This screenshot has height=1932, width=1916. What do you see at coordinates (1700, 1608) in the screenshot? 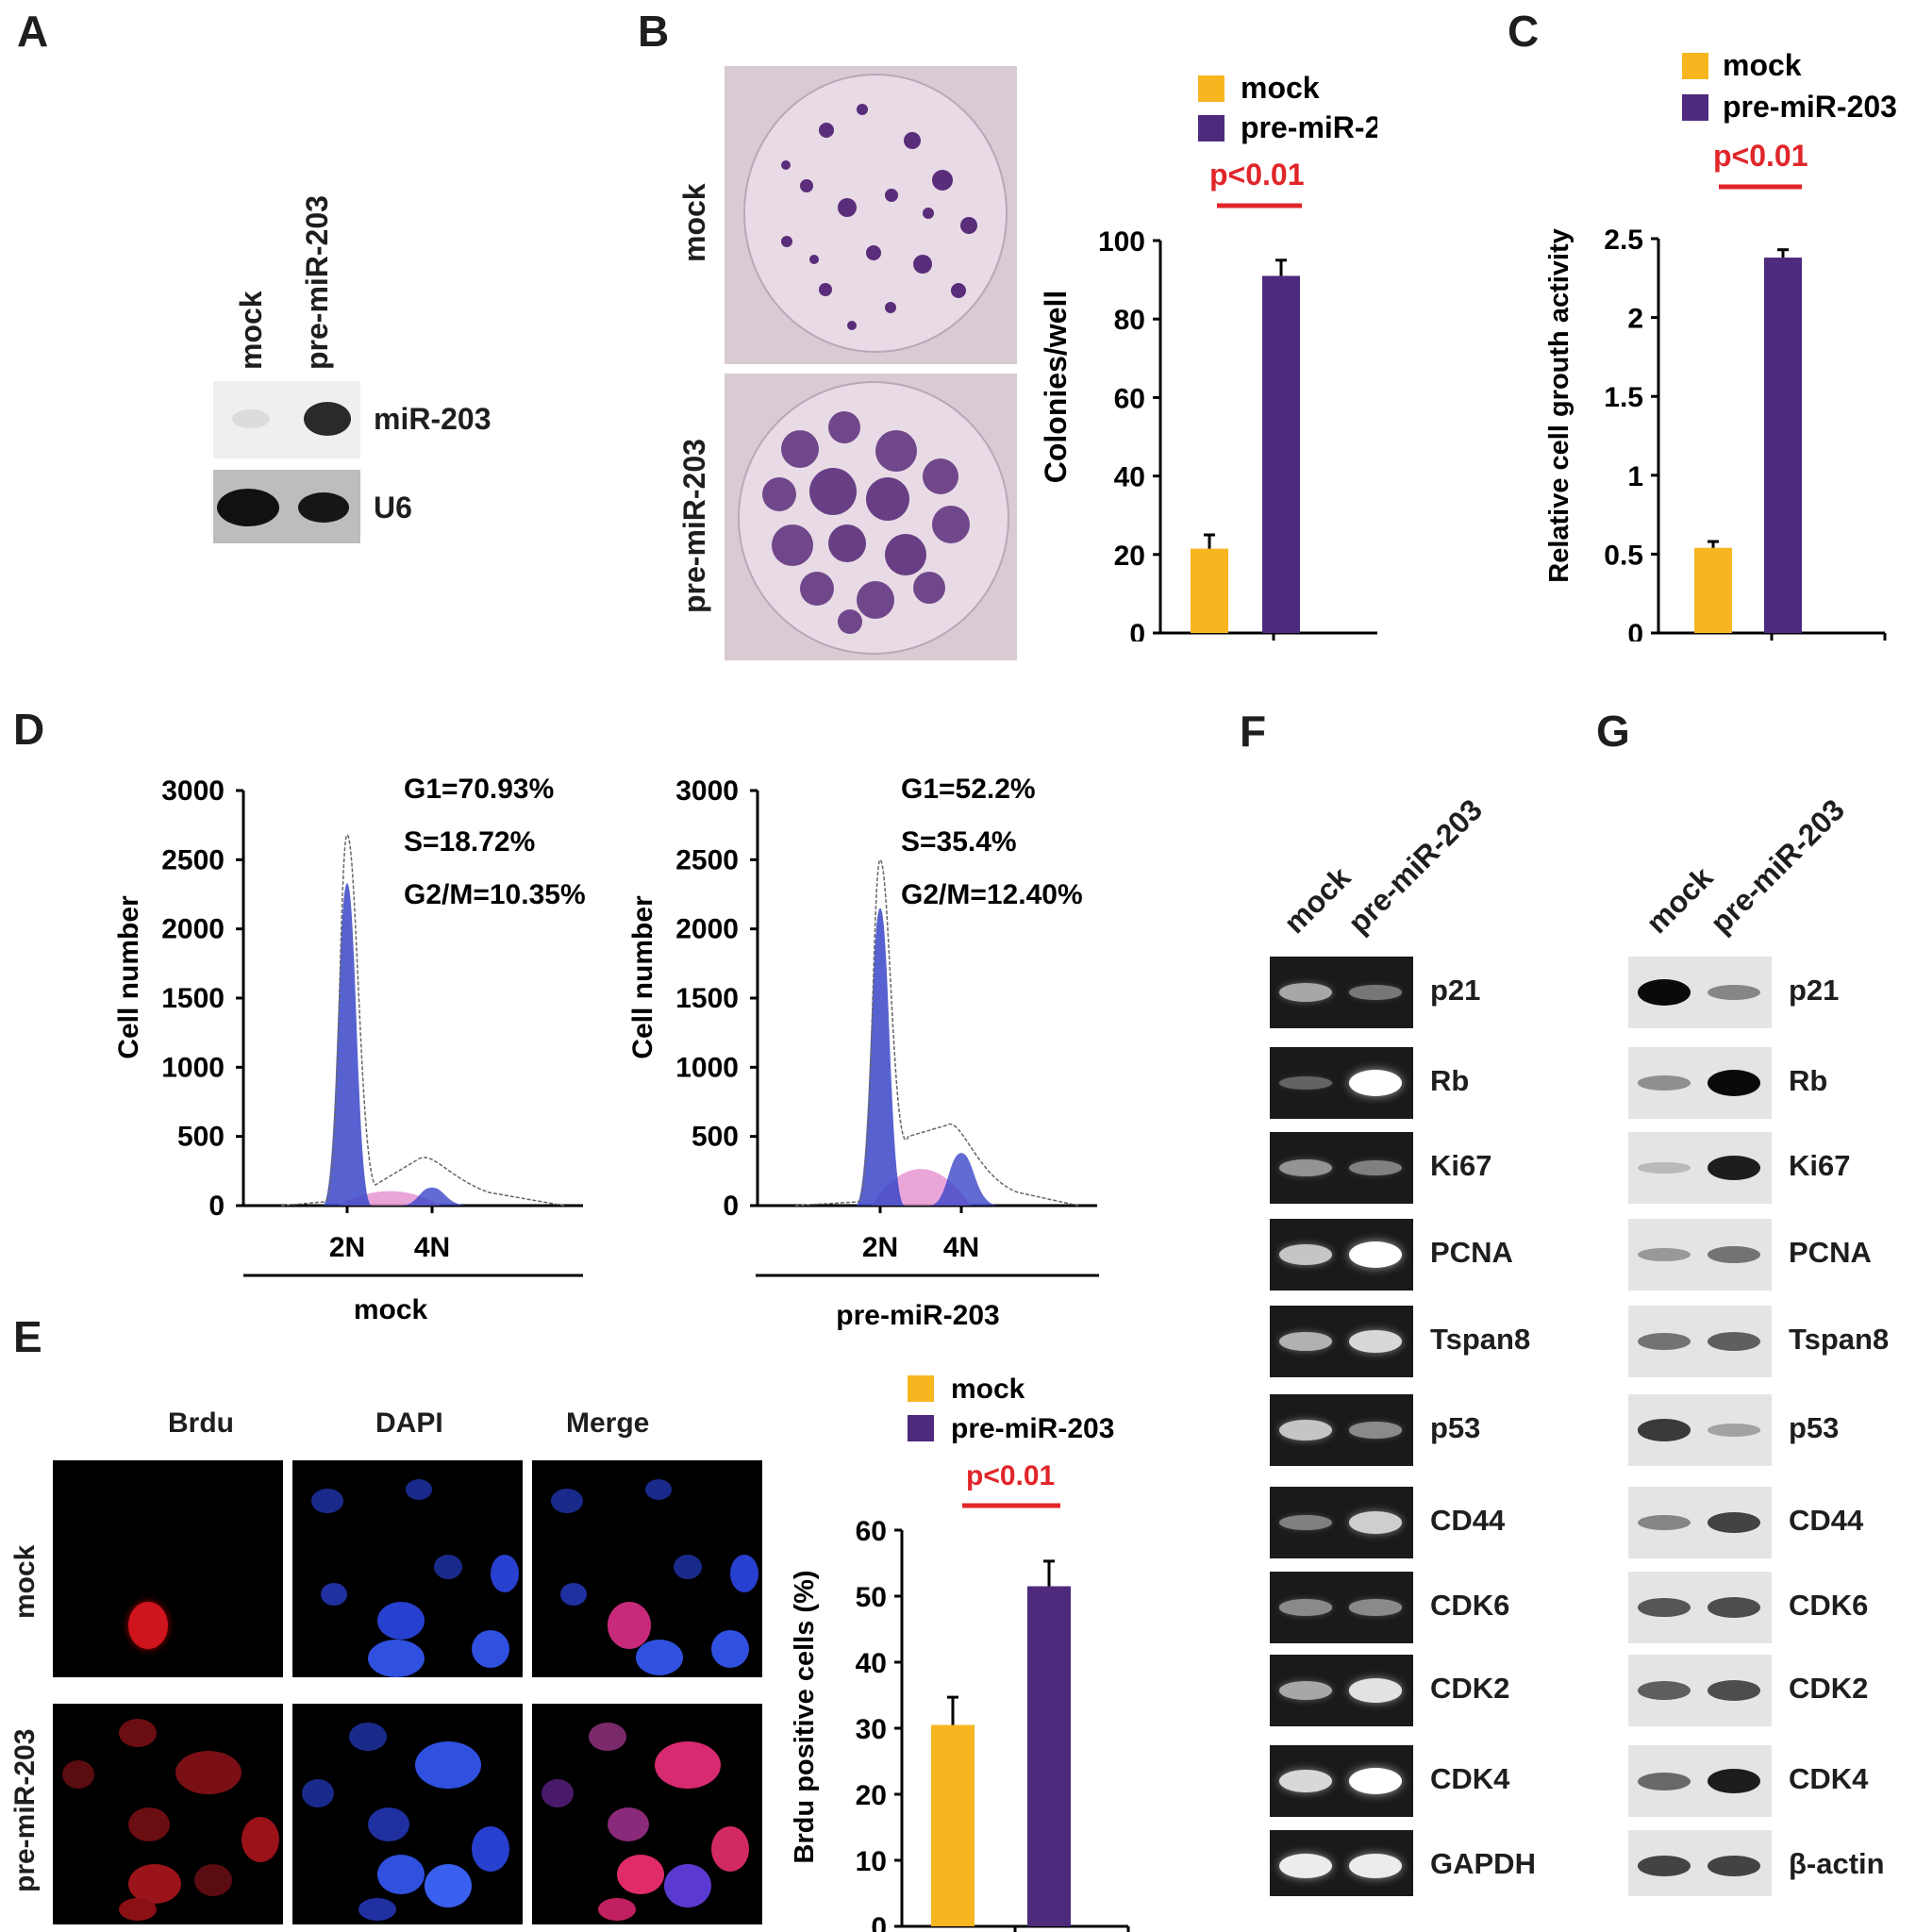
I see `western-blot-cdk6` at bounding box center [1700, 1608].